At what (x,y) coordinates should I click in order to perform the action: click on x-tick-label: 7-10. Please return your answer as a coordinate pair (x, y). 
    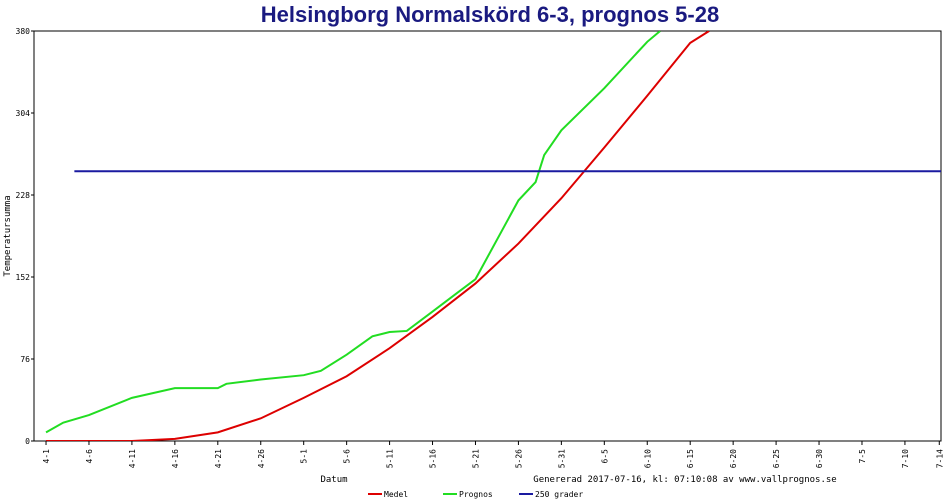
    Looking at the image, I should click on (905, 458).